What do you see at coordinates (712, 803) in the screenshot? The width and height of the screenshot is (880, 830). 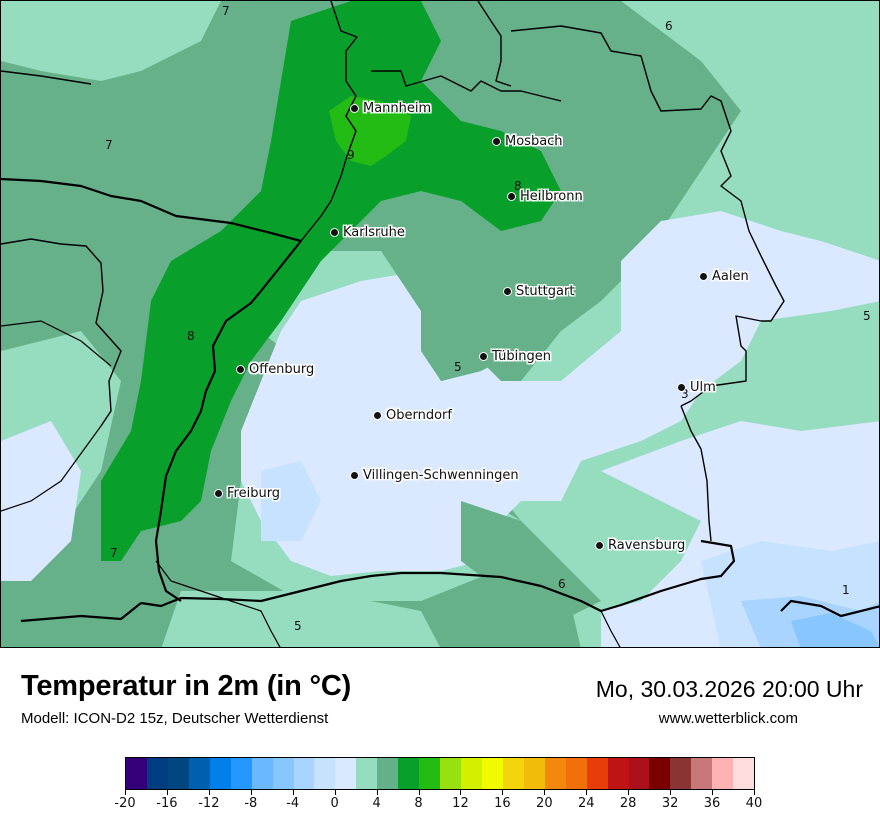 I see `colorbar-tick-label: 36` at bounding box center [712, 803].